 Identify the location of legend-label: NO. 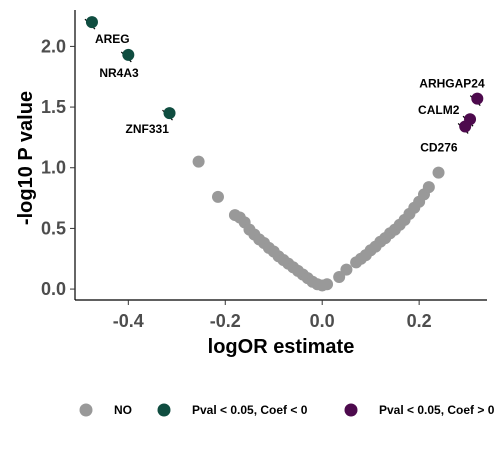
(123, 410).